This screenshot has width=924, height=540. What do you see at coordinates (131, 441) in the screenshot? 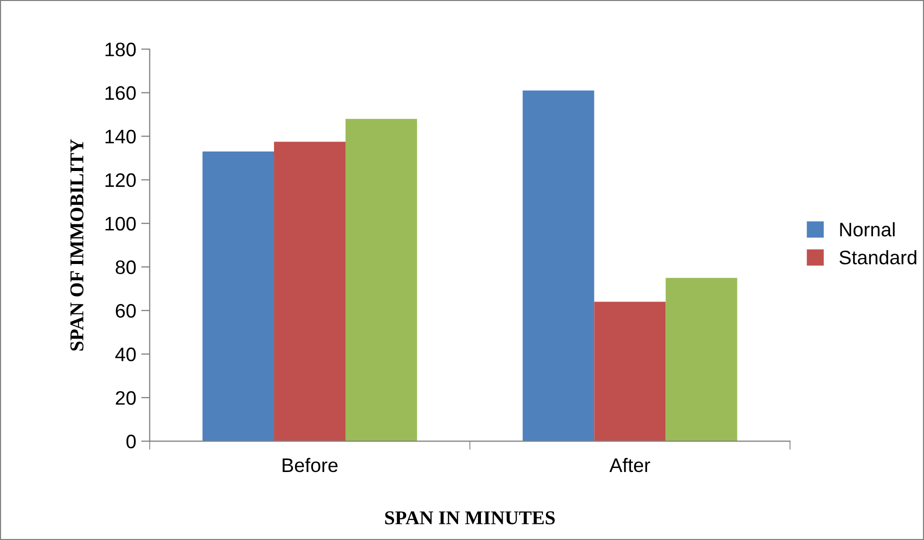
I see `y-tick-label: 0` at bounding box center [131, 441].